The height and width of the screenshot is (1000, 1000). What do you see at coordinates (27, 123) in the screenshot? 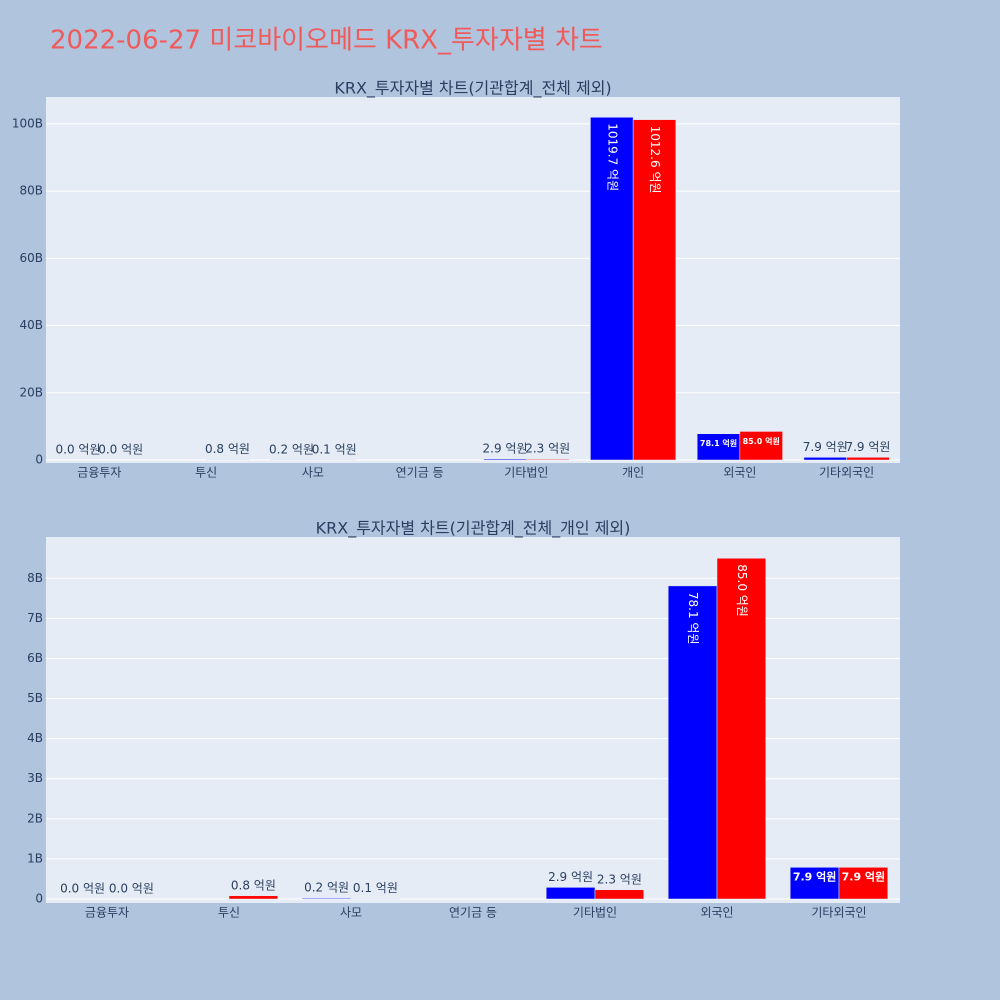
I see `y-tick-label: 100B` at bounding box center [27, 123].